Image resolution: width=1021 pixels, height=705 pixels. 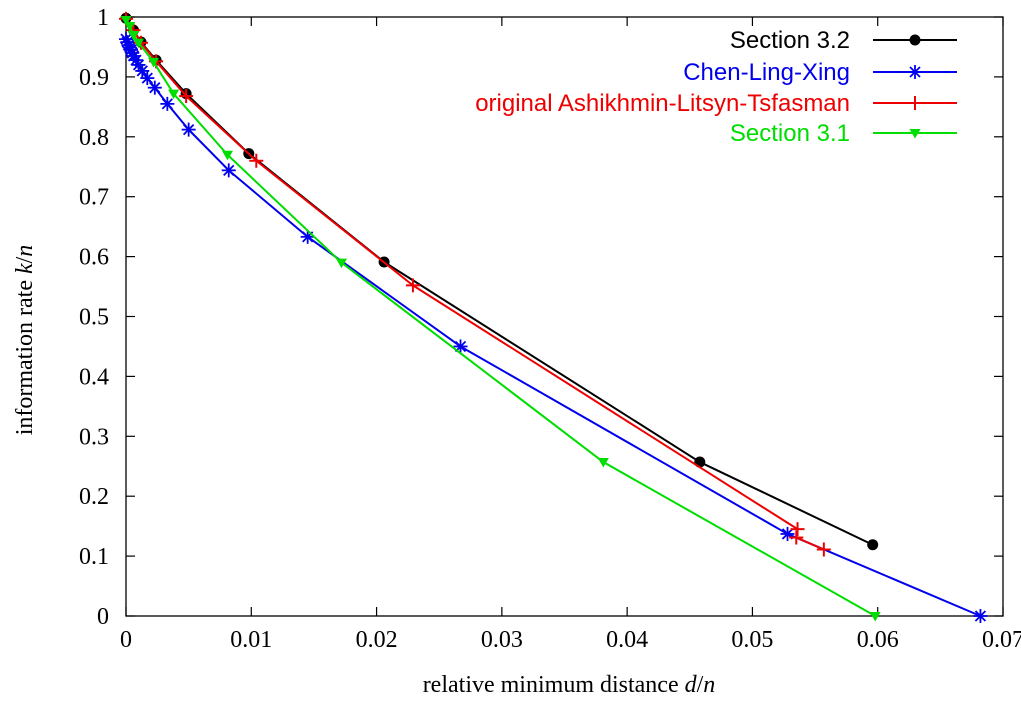 I want to click on x-tick-label: 0.03, so click(x=502, y=640).